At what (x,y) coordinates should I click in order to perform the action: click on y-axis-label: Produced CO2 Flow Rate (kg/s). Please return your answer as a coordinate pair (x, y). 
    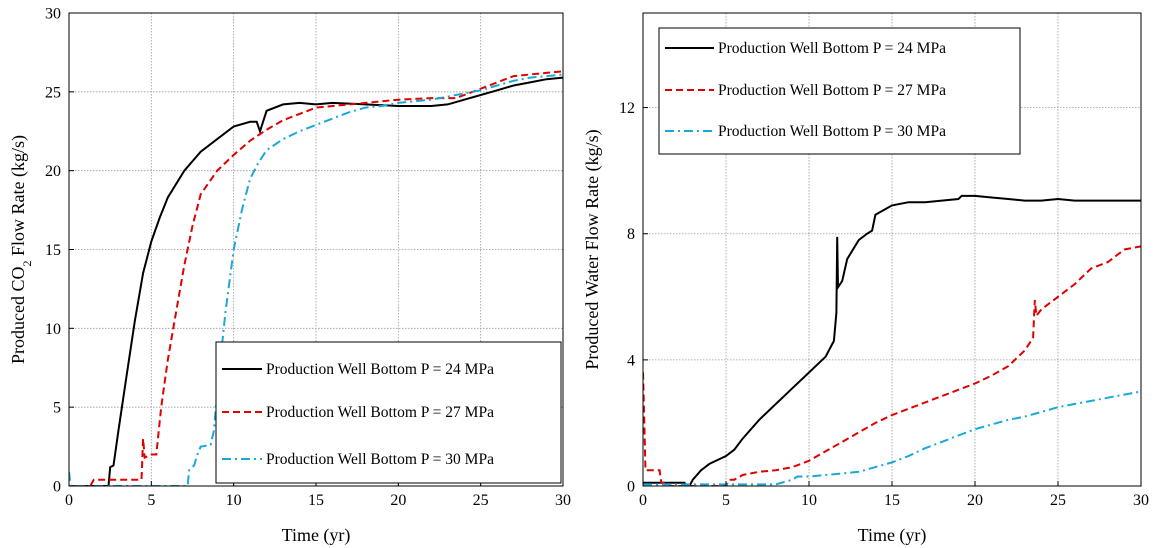
    Looking at the image, I should click on (21, 249).